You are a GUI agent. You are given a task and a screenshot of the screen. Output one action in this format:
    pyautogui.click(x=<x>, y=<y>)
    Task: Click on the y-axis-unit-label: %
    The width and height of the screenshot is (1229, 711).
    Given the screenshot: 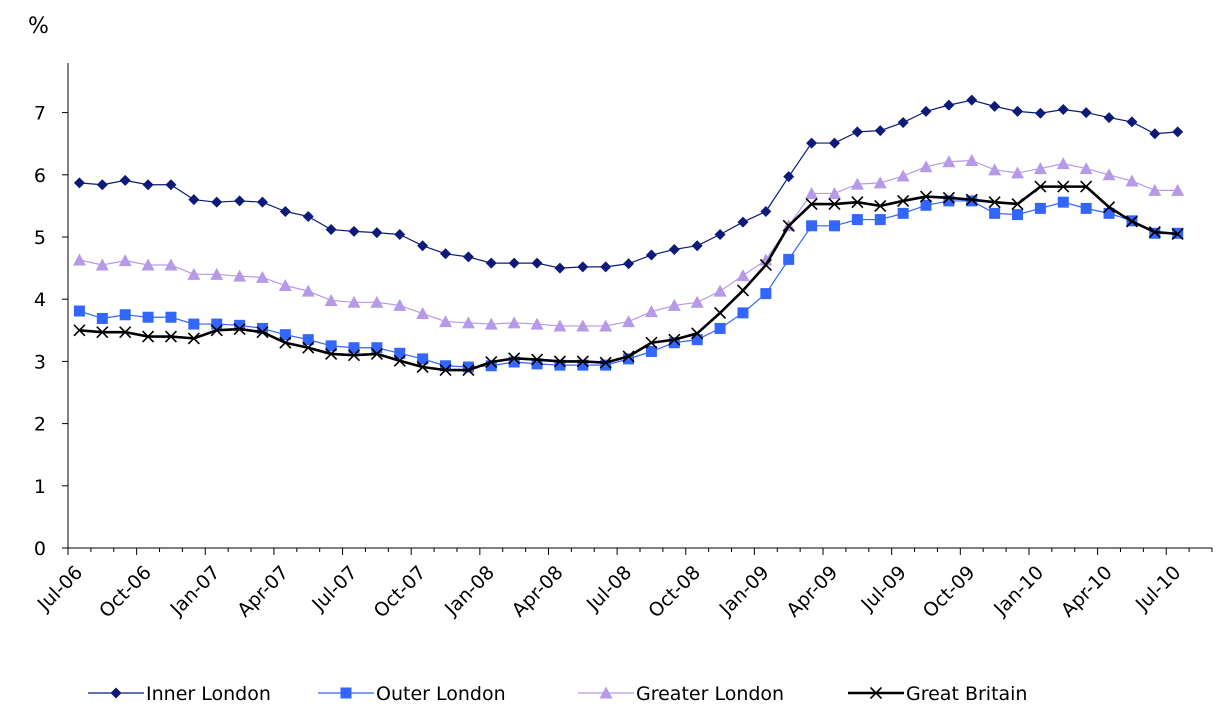 What is the action you would take?
    pyautogui.click(x=38, y=26)
    